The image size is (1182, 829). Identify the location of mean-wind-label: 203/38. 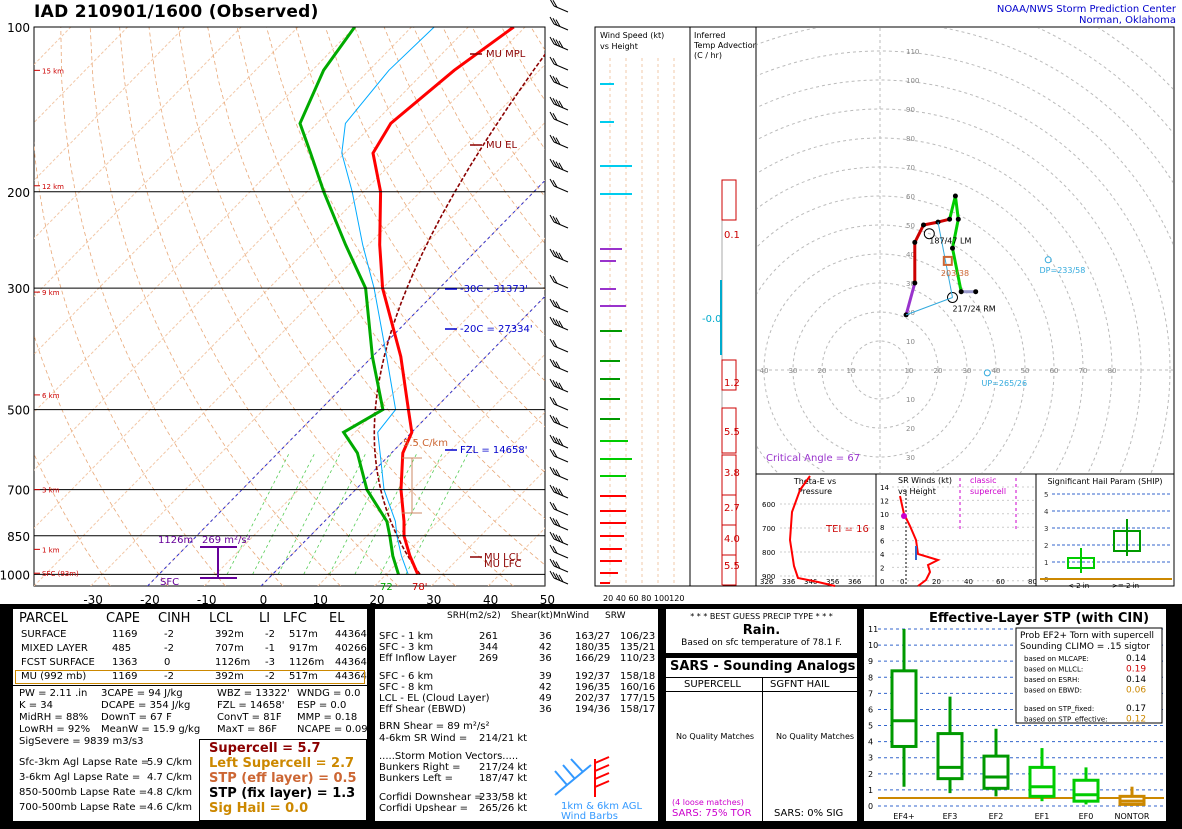
(955, 273).